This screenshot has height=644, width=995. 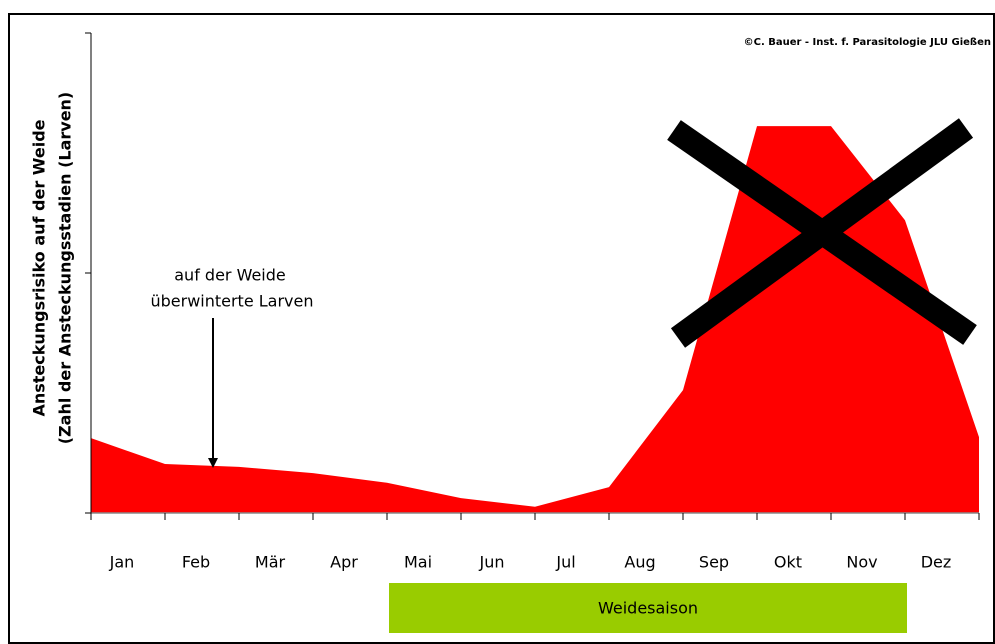 What do you see at coordinates (213, 463) in the screenshot?
I see `arrow-head` at bounding box center [213, 463].